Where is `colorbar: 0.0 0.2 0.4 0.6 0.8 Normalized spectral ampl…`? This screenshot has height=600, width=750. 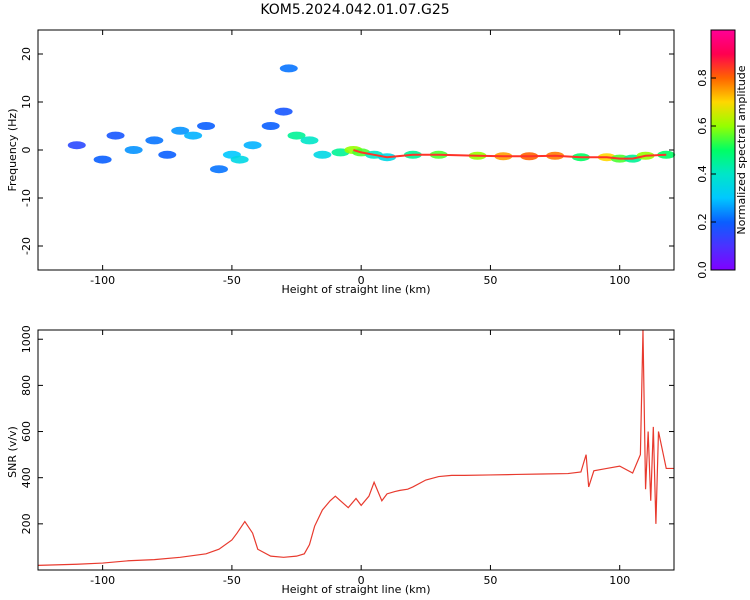
colorbar: 0.0 0.2 0.4 0.6 0.8 Normalized spectral ampl… is located at coordinates (722, 154).